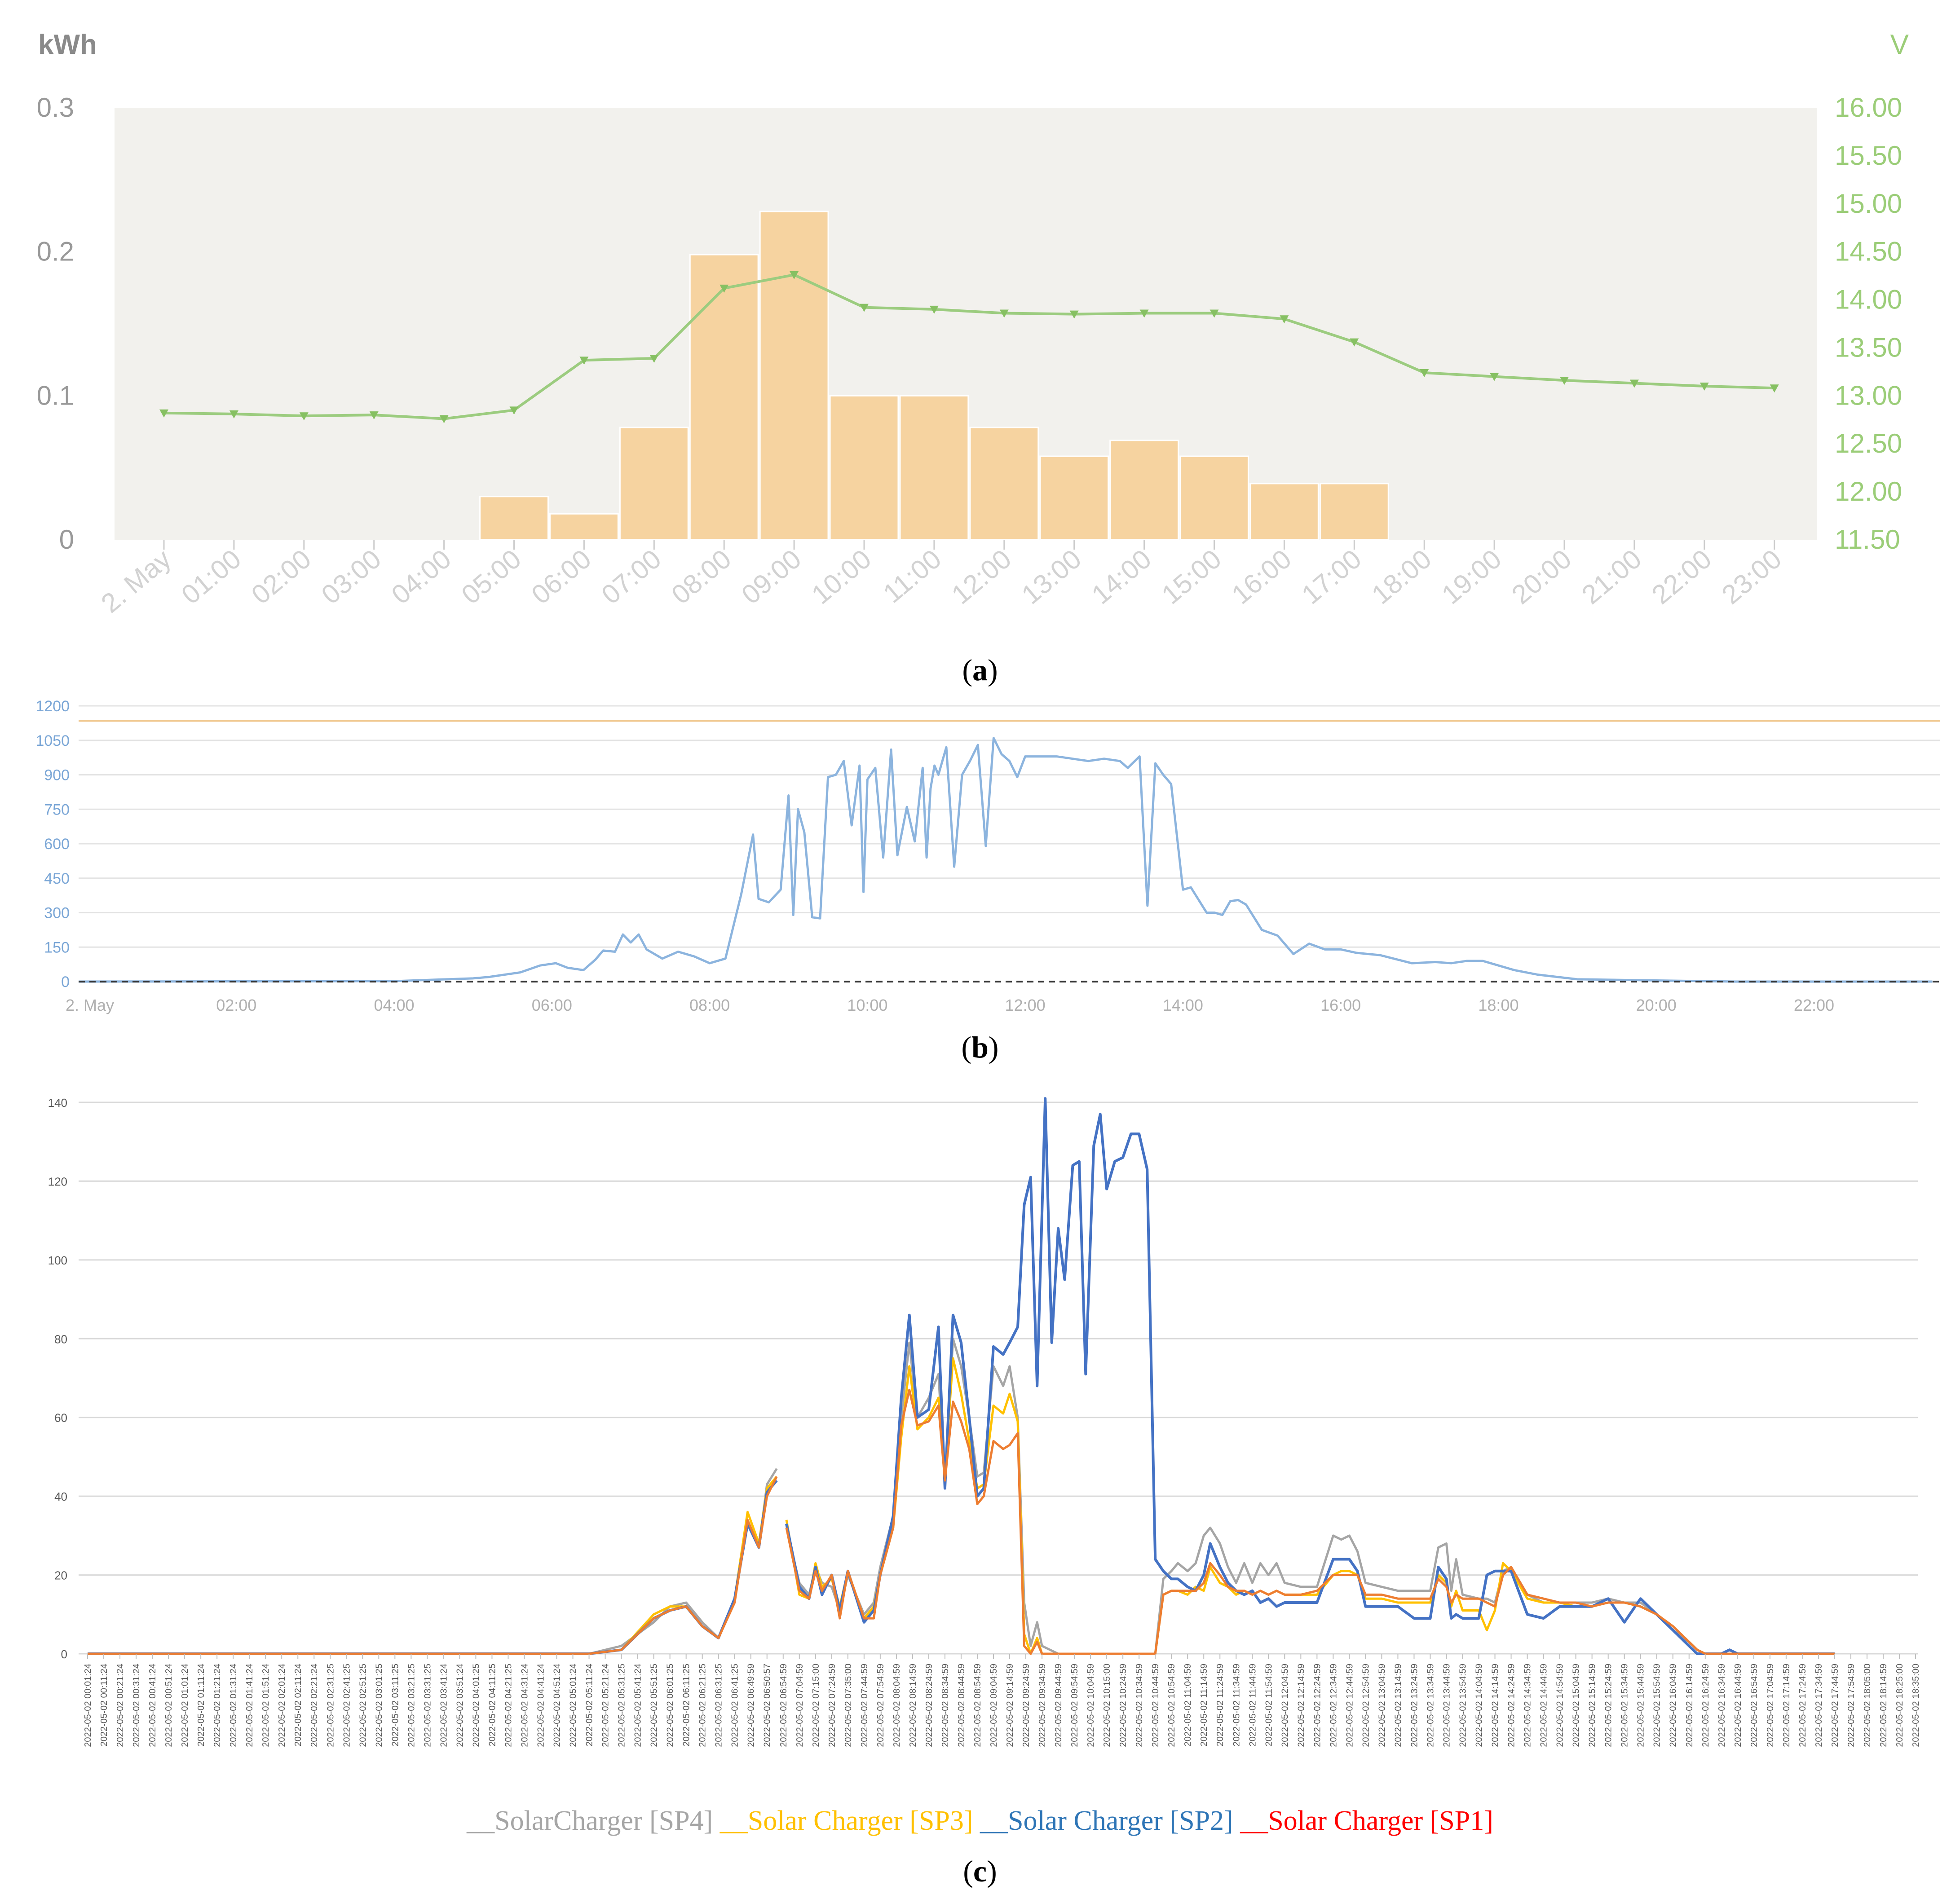 Image resolution: width=1960 pixels, height=1894 pixels. Describe the element at coordinates (561, 577) in the screenshot. I see `x-tick-label: 06:00` at that location.